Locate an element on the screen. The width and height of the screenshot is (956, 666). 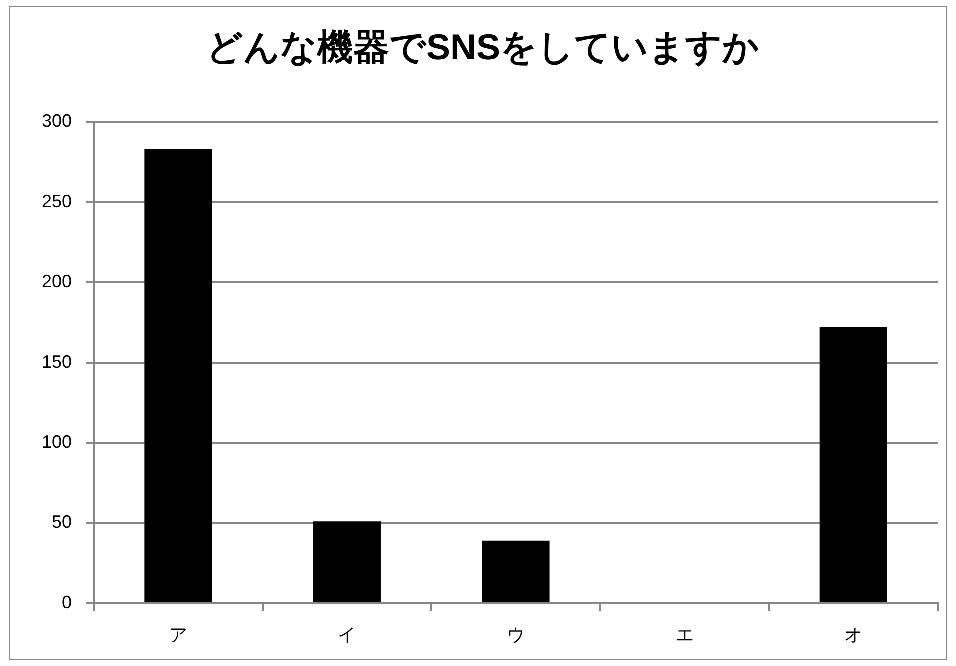
x-tick-label: ア is located at coordinates (178, 635).